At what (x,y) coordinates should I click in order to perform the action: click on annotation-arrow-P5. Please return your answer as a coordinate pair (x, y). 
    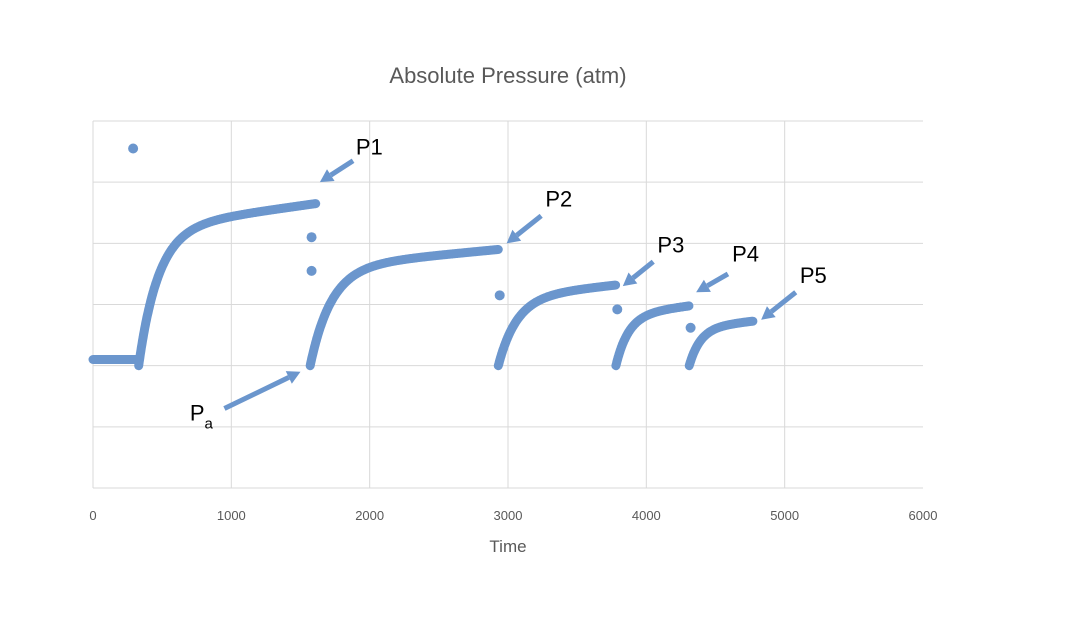
    Looking at the image, I should click on (779, 305).